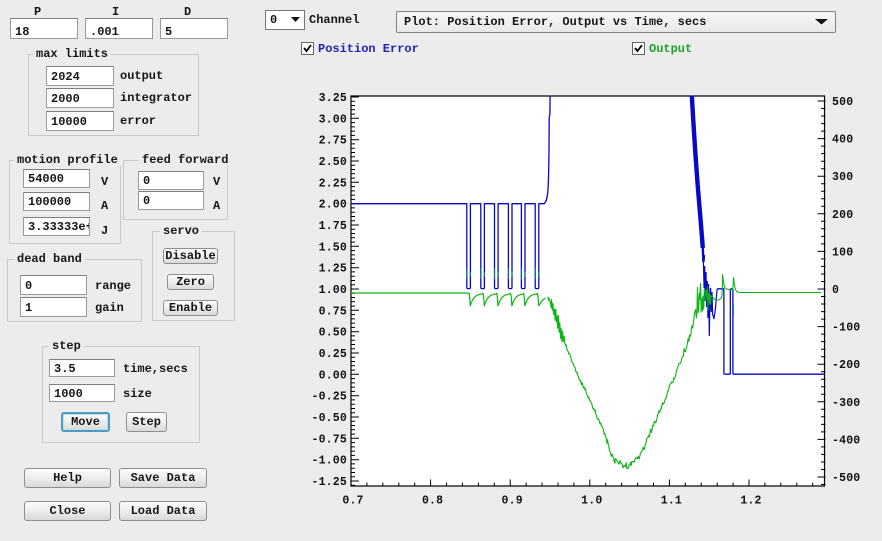 The image size is (882, 541). Describe the element at coordinates (432, 501) in the screenshot. I see `svg-text: 0.8` at that location.